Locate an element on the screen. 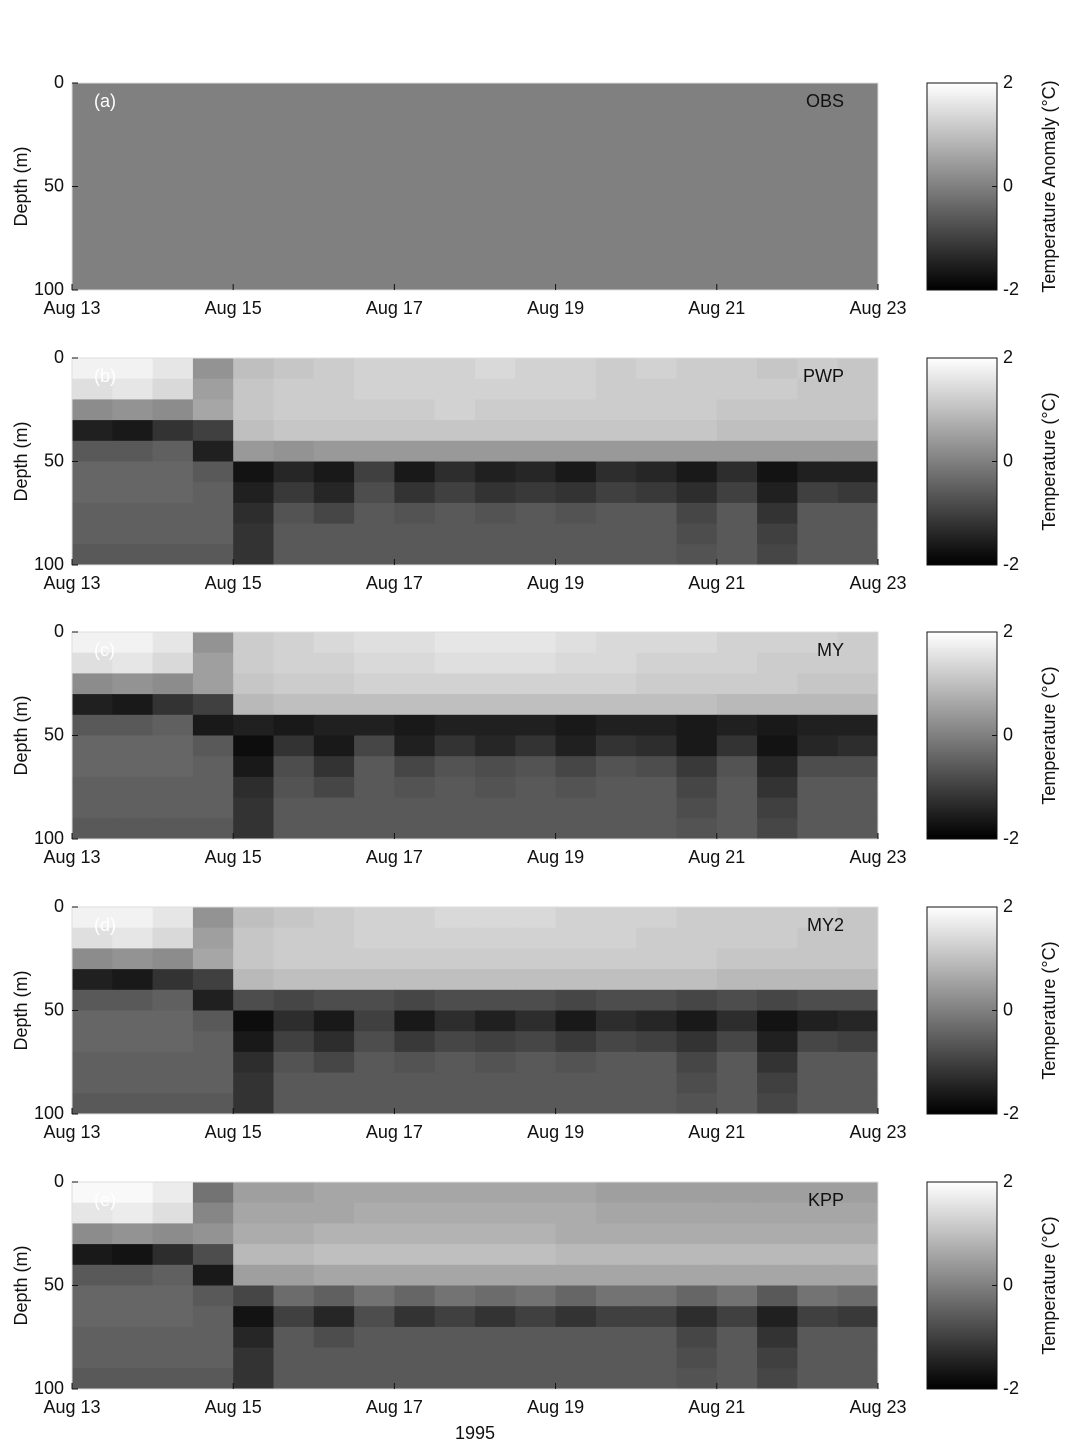  model-label: MY is located at coordinates (830, 650).